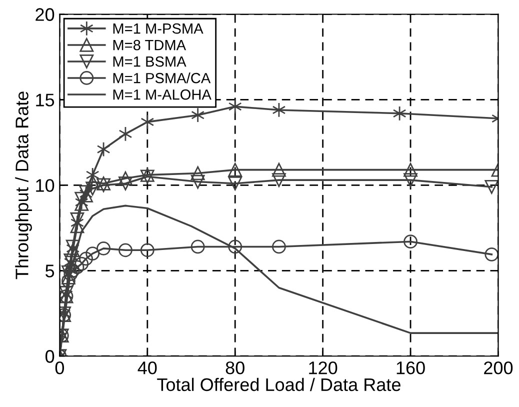 The width and height of the screenshot is (519, 407). I want to click on legend-label: M=1 M-ALOHA, so click(162, 94).